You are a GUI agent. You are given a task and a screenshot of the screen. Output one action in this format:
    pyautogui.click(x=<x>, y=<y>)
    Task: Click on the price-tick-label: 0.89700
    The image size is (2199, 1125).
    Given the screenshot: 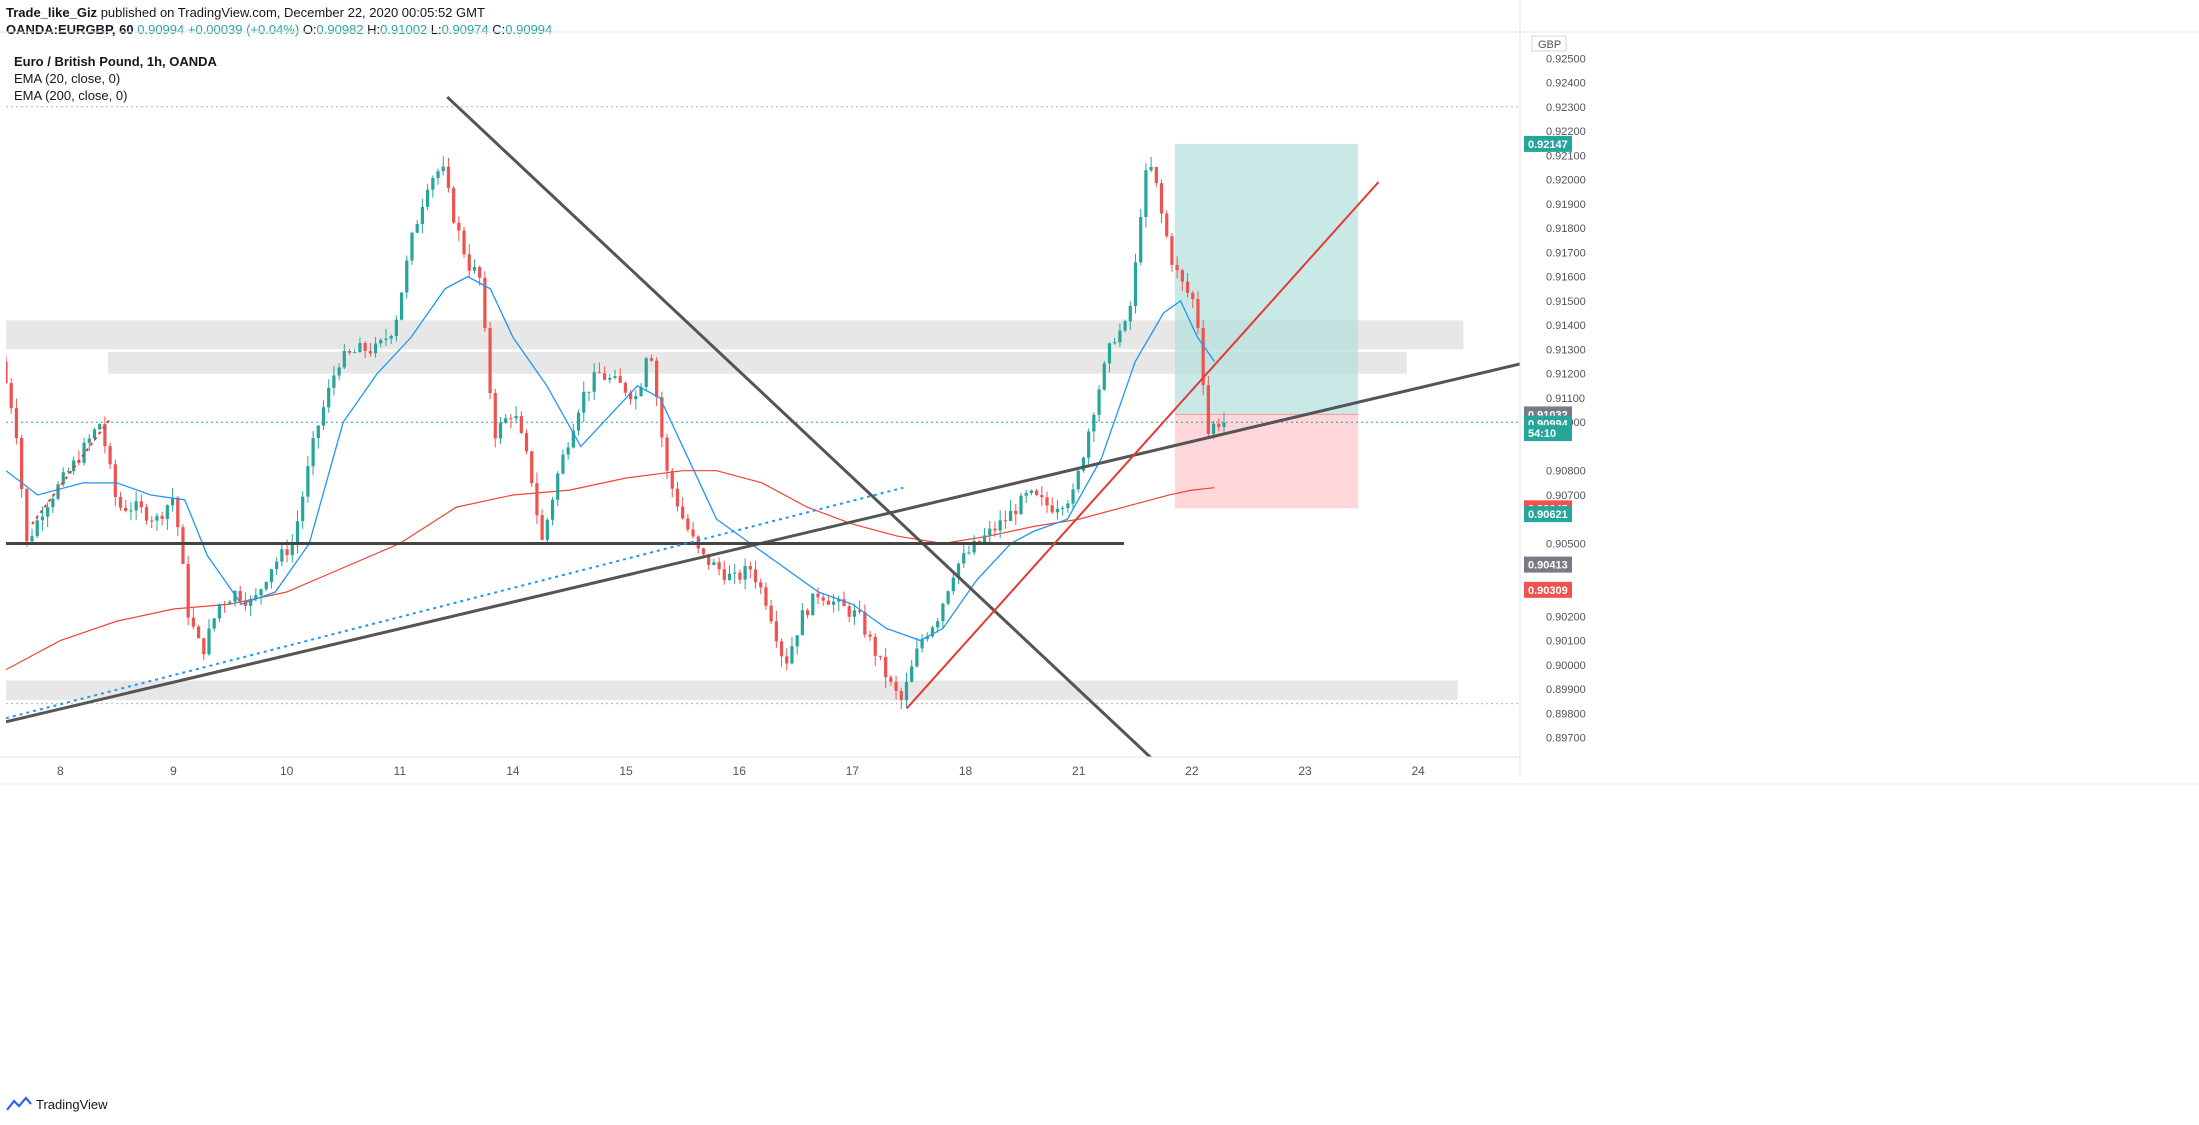 What is the action you would take?
    pyautogui.click(x=1566, y=739)
    